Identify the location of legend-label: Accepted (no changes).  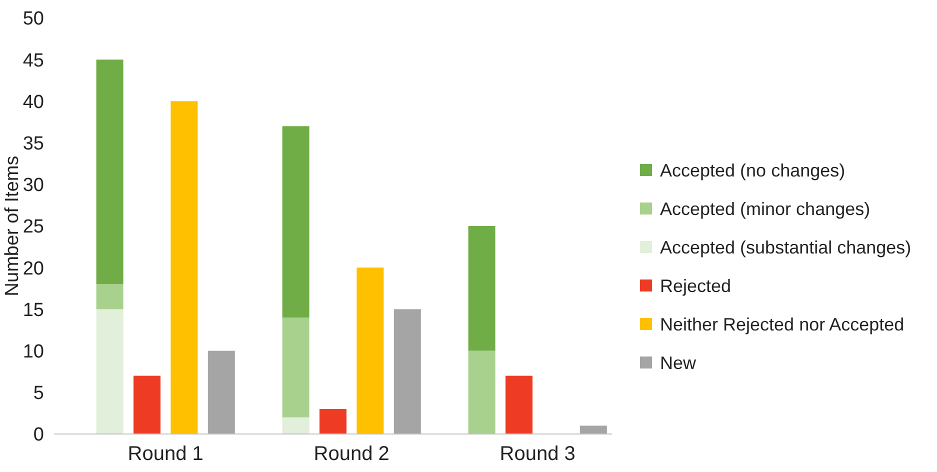
(753, 170).